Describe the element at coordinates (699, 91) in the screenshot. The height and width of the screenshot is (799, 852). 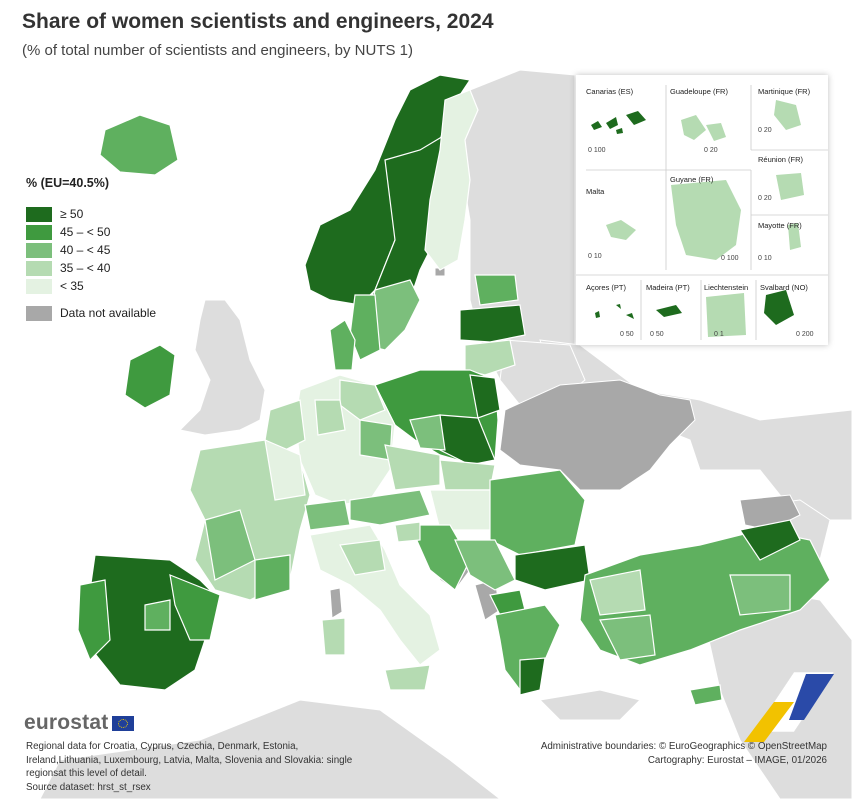
I see `inset-label-guadeloupe: Guadeloupe (FR)` at that location.